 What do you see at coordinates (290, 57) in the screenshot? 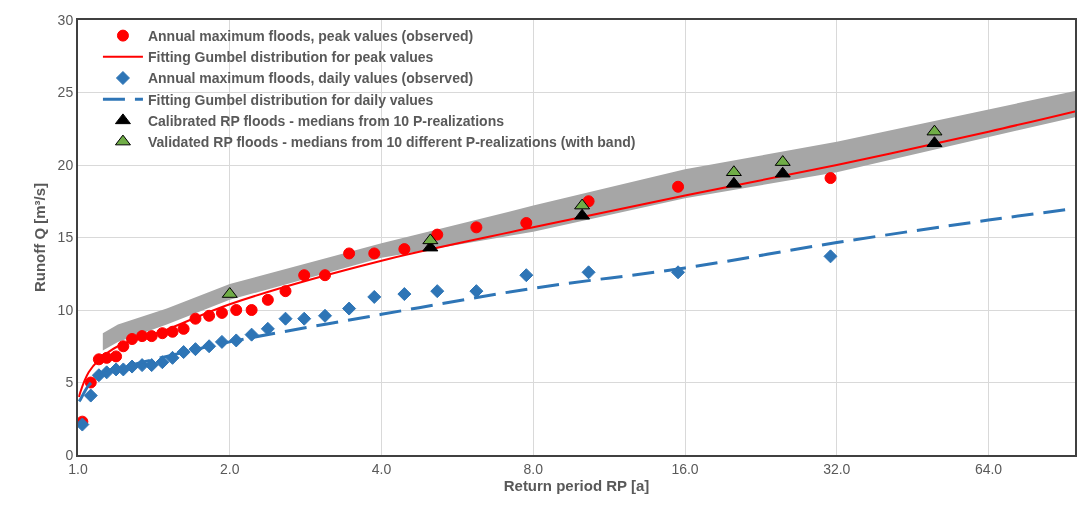
I see `legend-label: Fitting Gumbel distribution for peak values` at bounding box center [290, 57].